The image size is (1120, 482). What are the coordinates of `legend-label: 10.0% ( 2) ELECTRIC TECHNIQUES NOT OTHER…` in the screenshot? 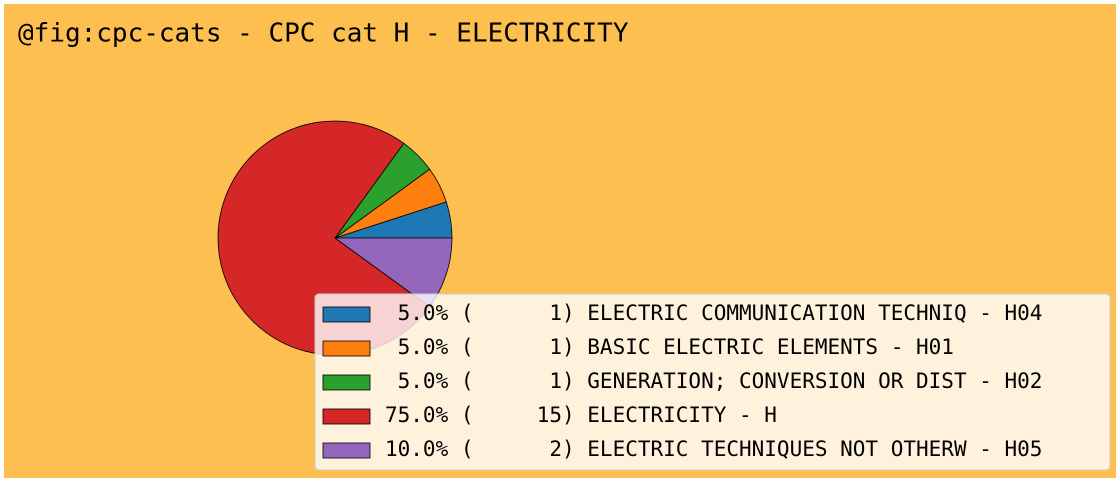 It's located at (713, 449).